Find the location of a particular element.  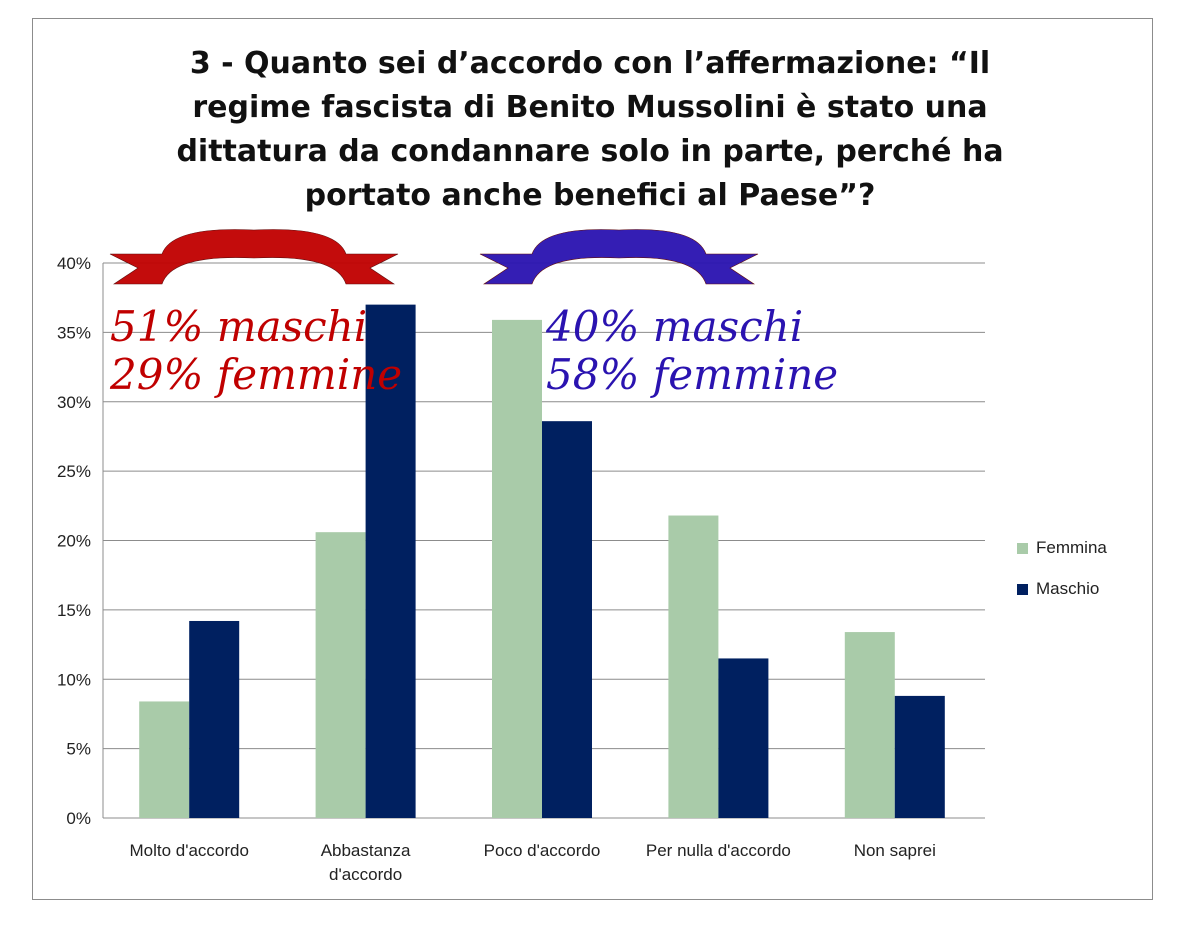

x-tick-label: Molto d'accordo is located at coordinates (188, 850).